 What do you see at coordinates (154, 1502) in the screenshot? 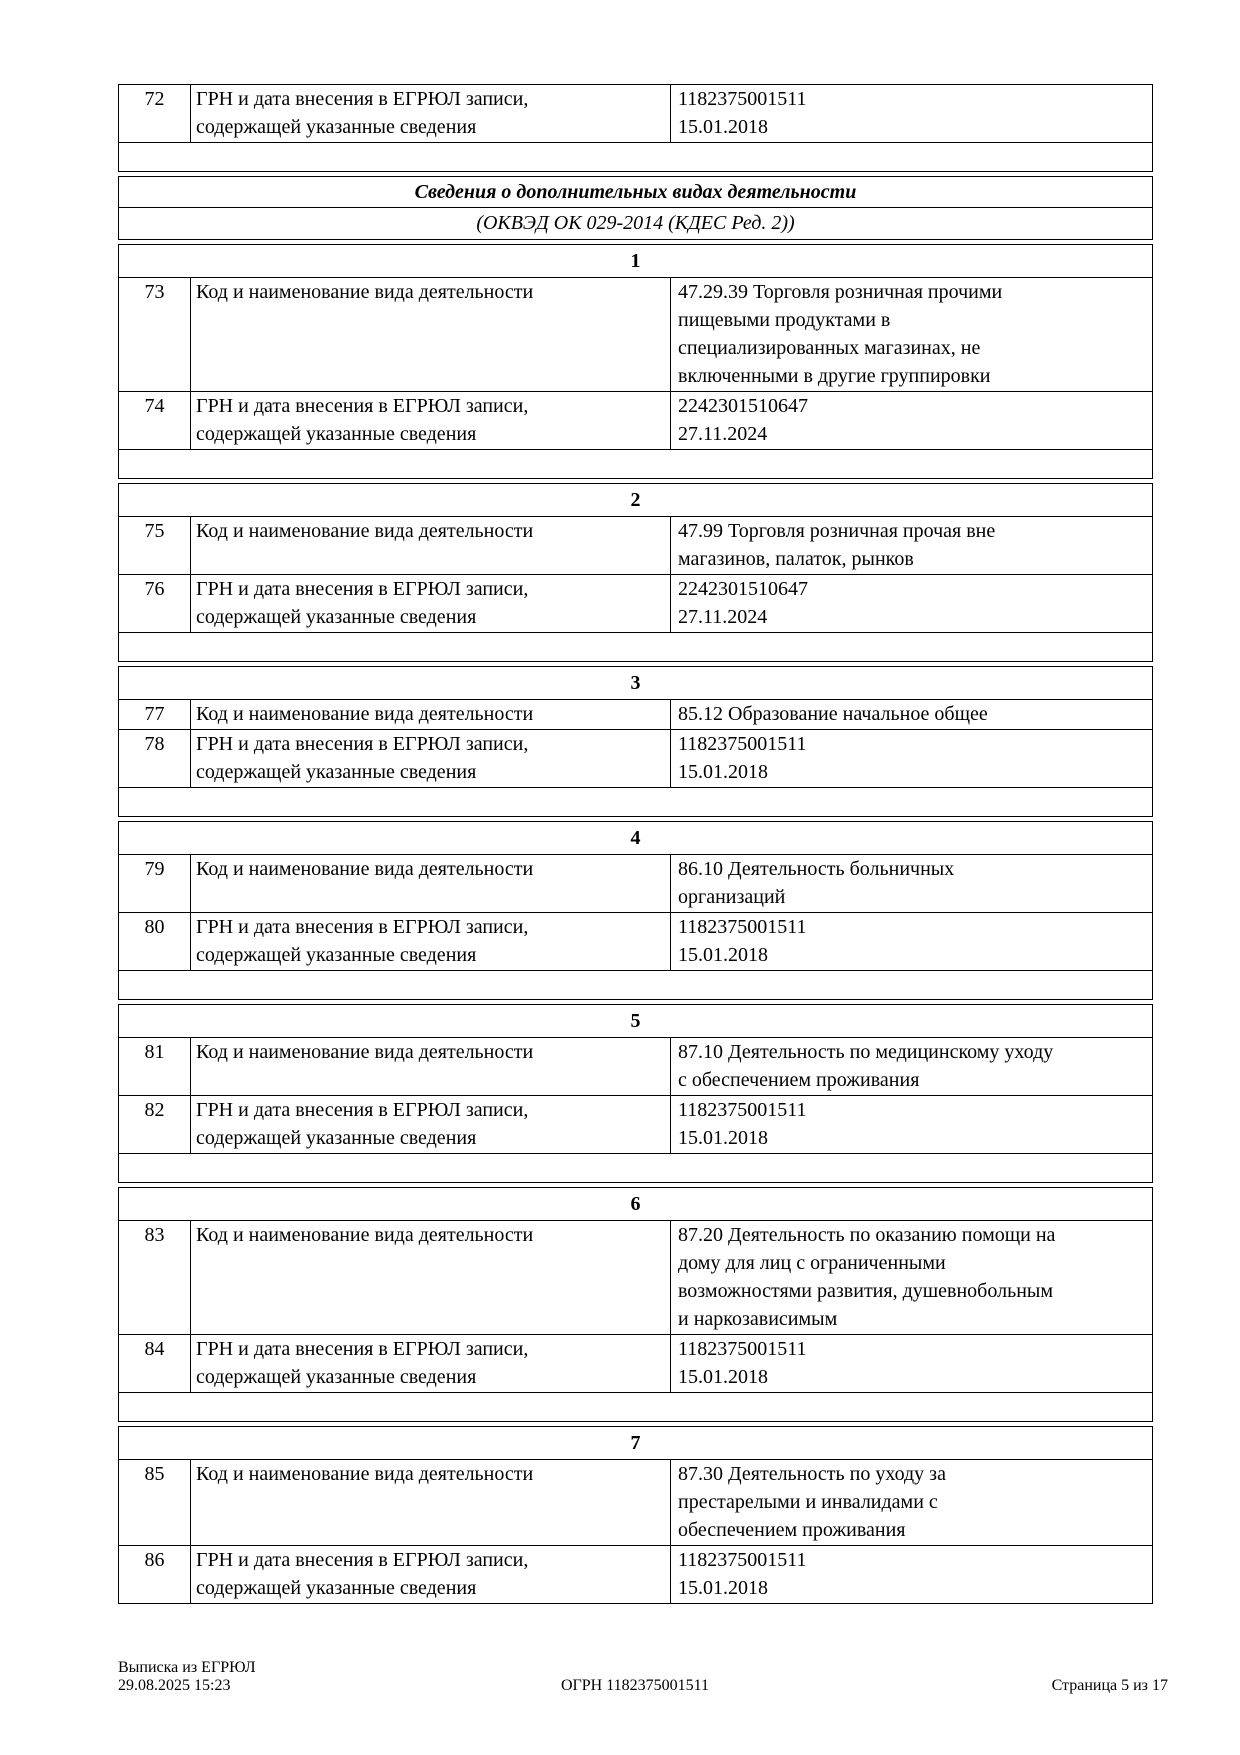
I see `row-number: 85` at bounding box center [154, 1502].